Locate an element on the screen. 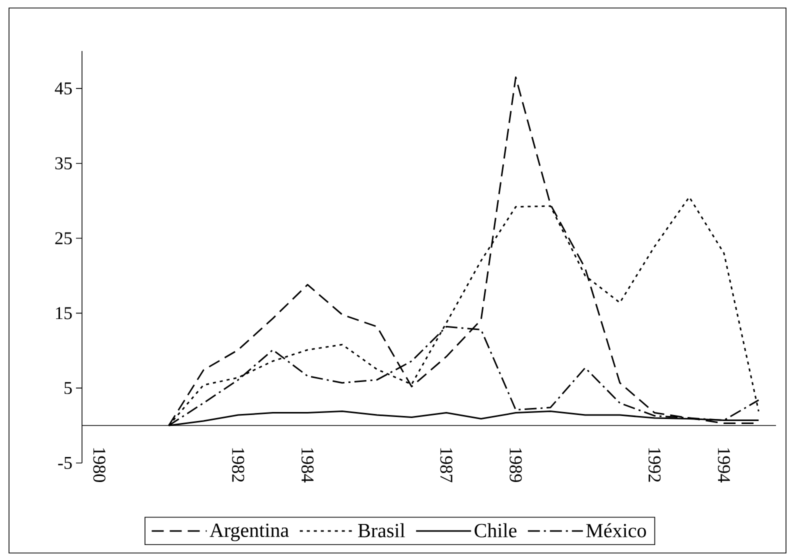 This screenshot has height=559, width=794. y-tick-label: 25 is located at coordinates (63, 238).